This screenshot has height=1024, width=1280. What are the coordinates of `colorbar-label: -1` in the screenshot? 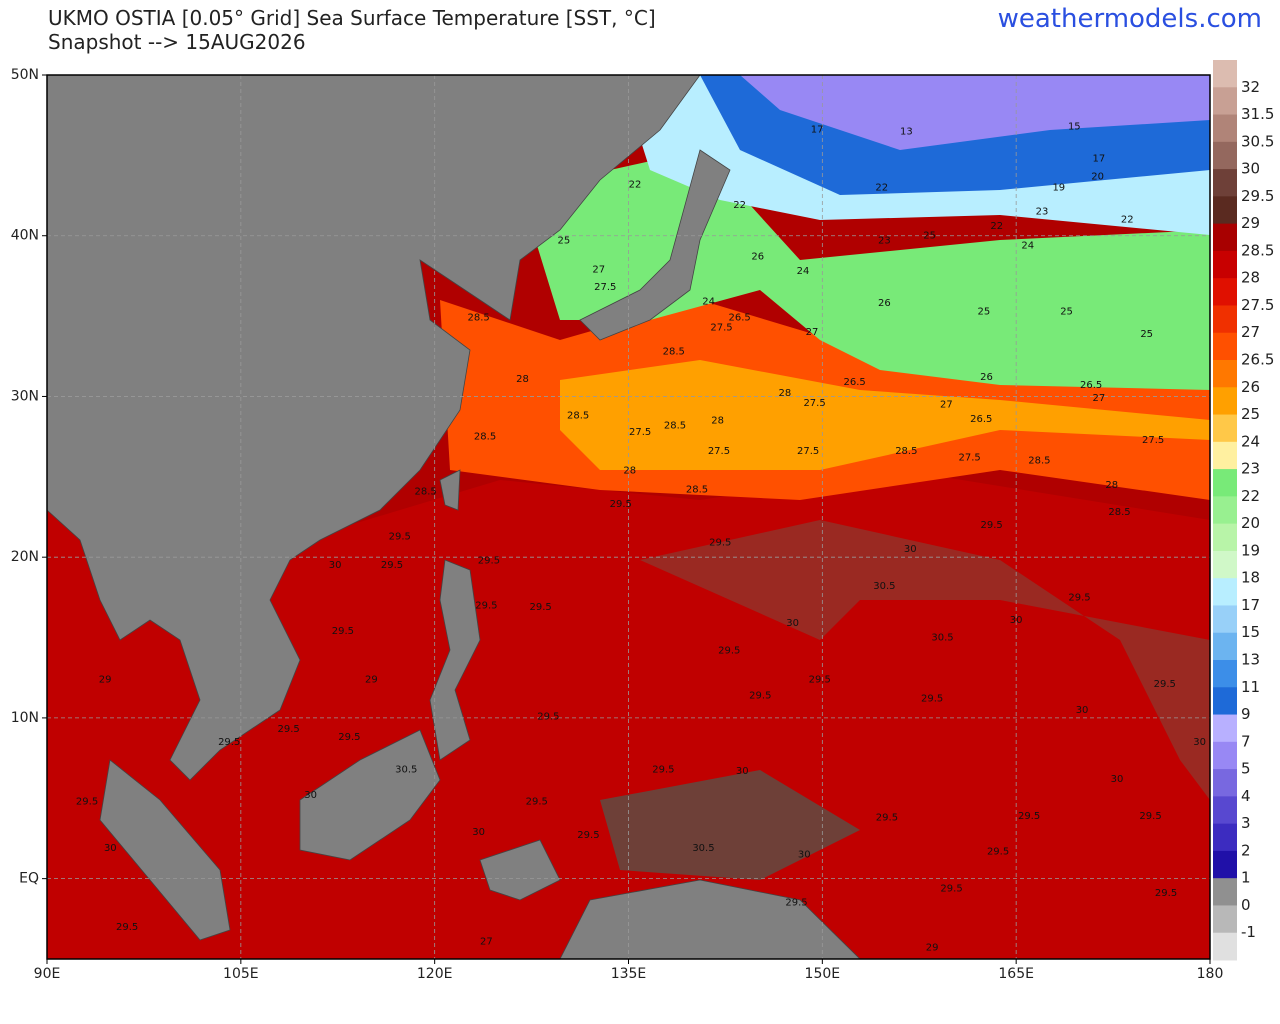 It's located at (1248, 932).